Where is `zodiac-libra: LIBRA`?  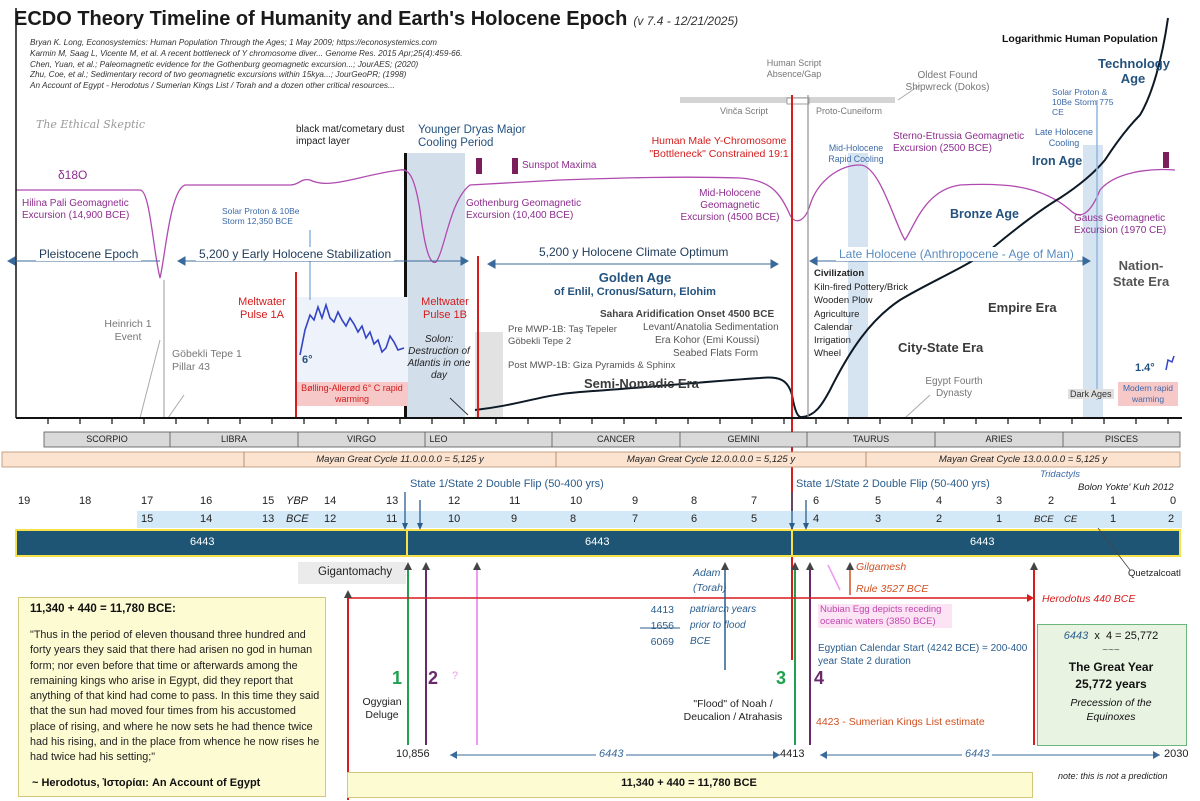 zodiac-libra: LIBRA is located at coordinates (233, 439).